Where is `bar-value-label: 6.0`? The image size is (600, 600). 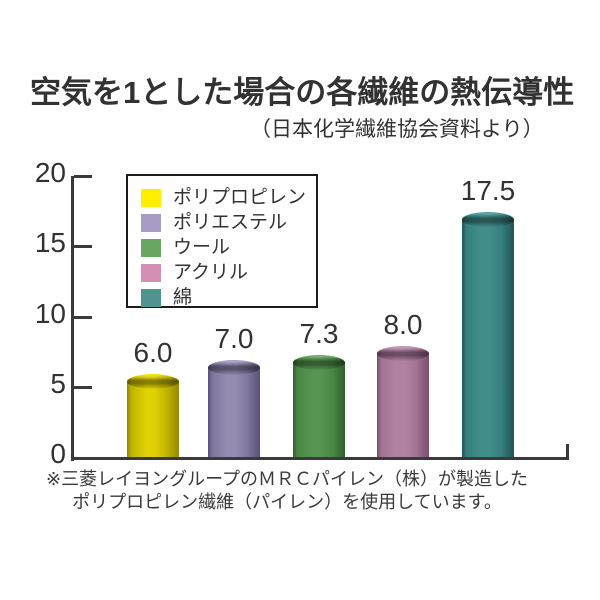
bar-value-label: 6.0 is located at coordinates (153, 352).